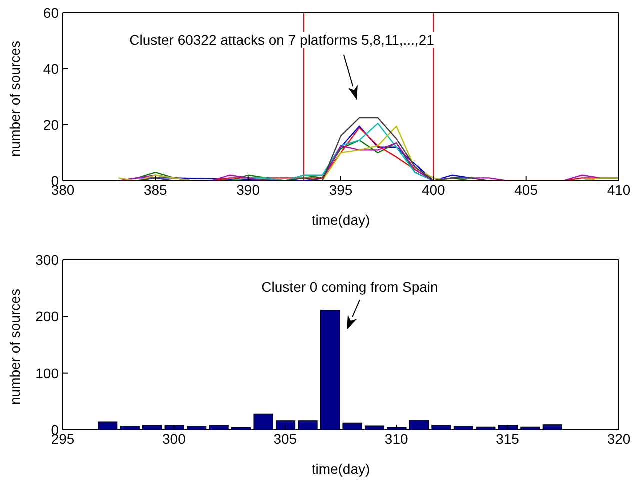 This screenshot has height=482, width=642. What do you see at coordinates (341, 190) in the screenshot?
I see `x-tick-label: 395` at bounding box center [341, 190].